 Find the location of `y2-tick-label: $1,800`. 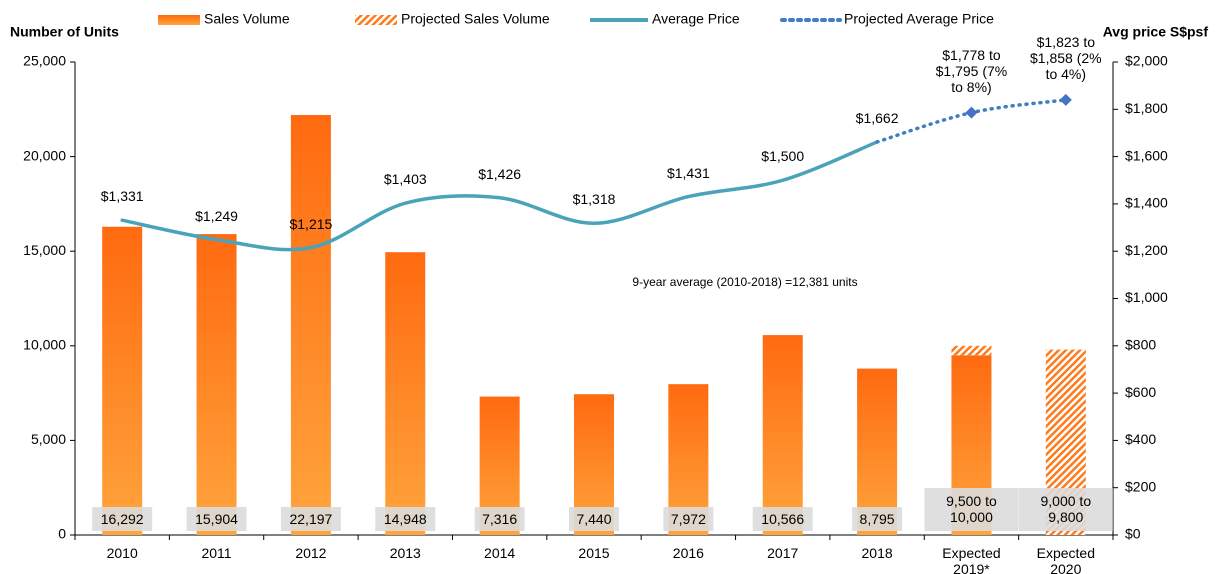

y2-tick-label: $1,800 is located at coordinates (1146, 108).